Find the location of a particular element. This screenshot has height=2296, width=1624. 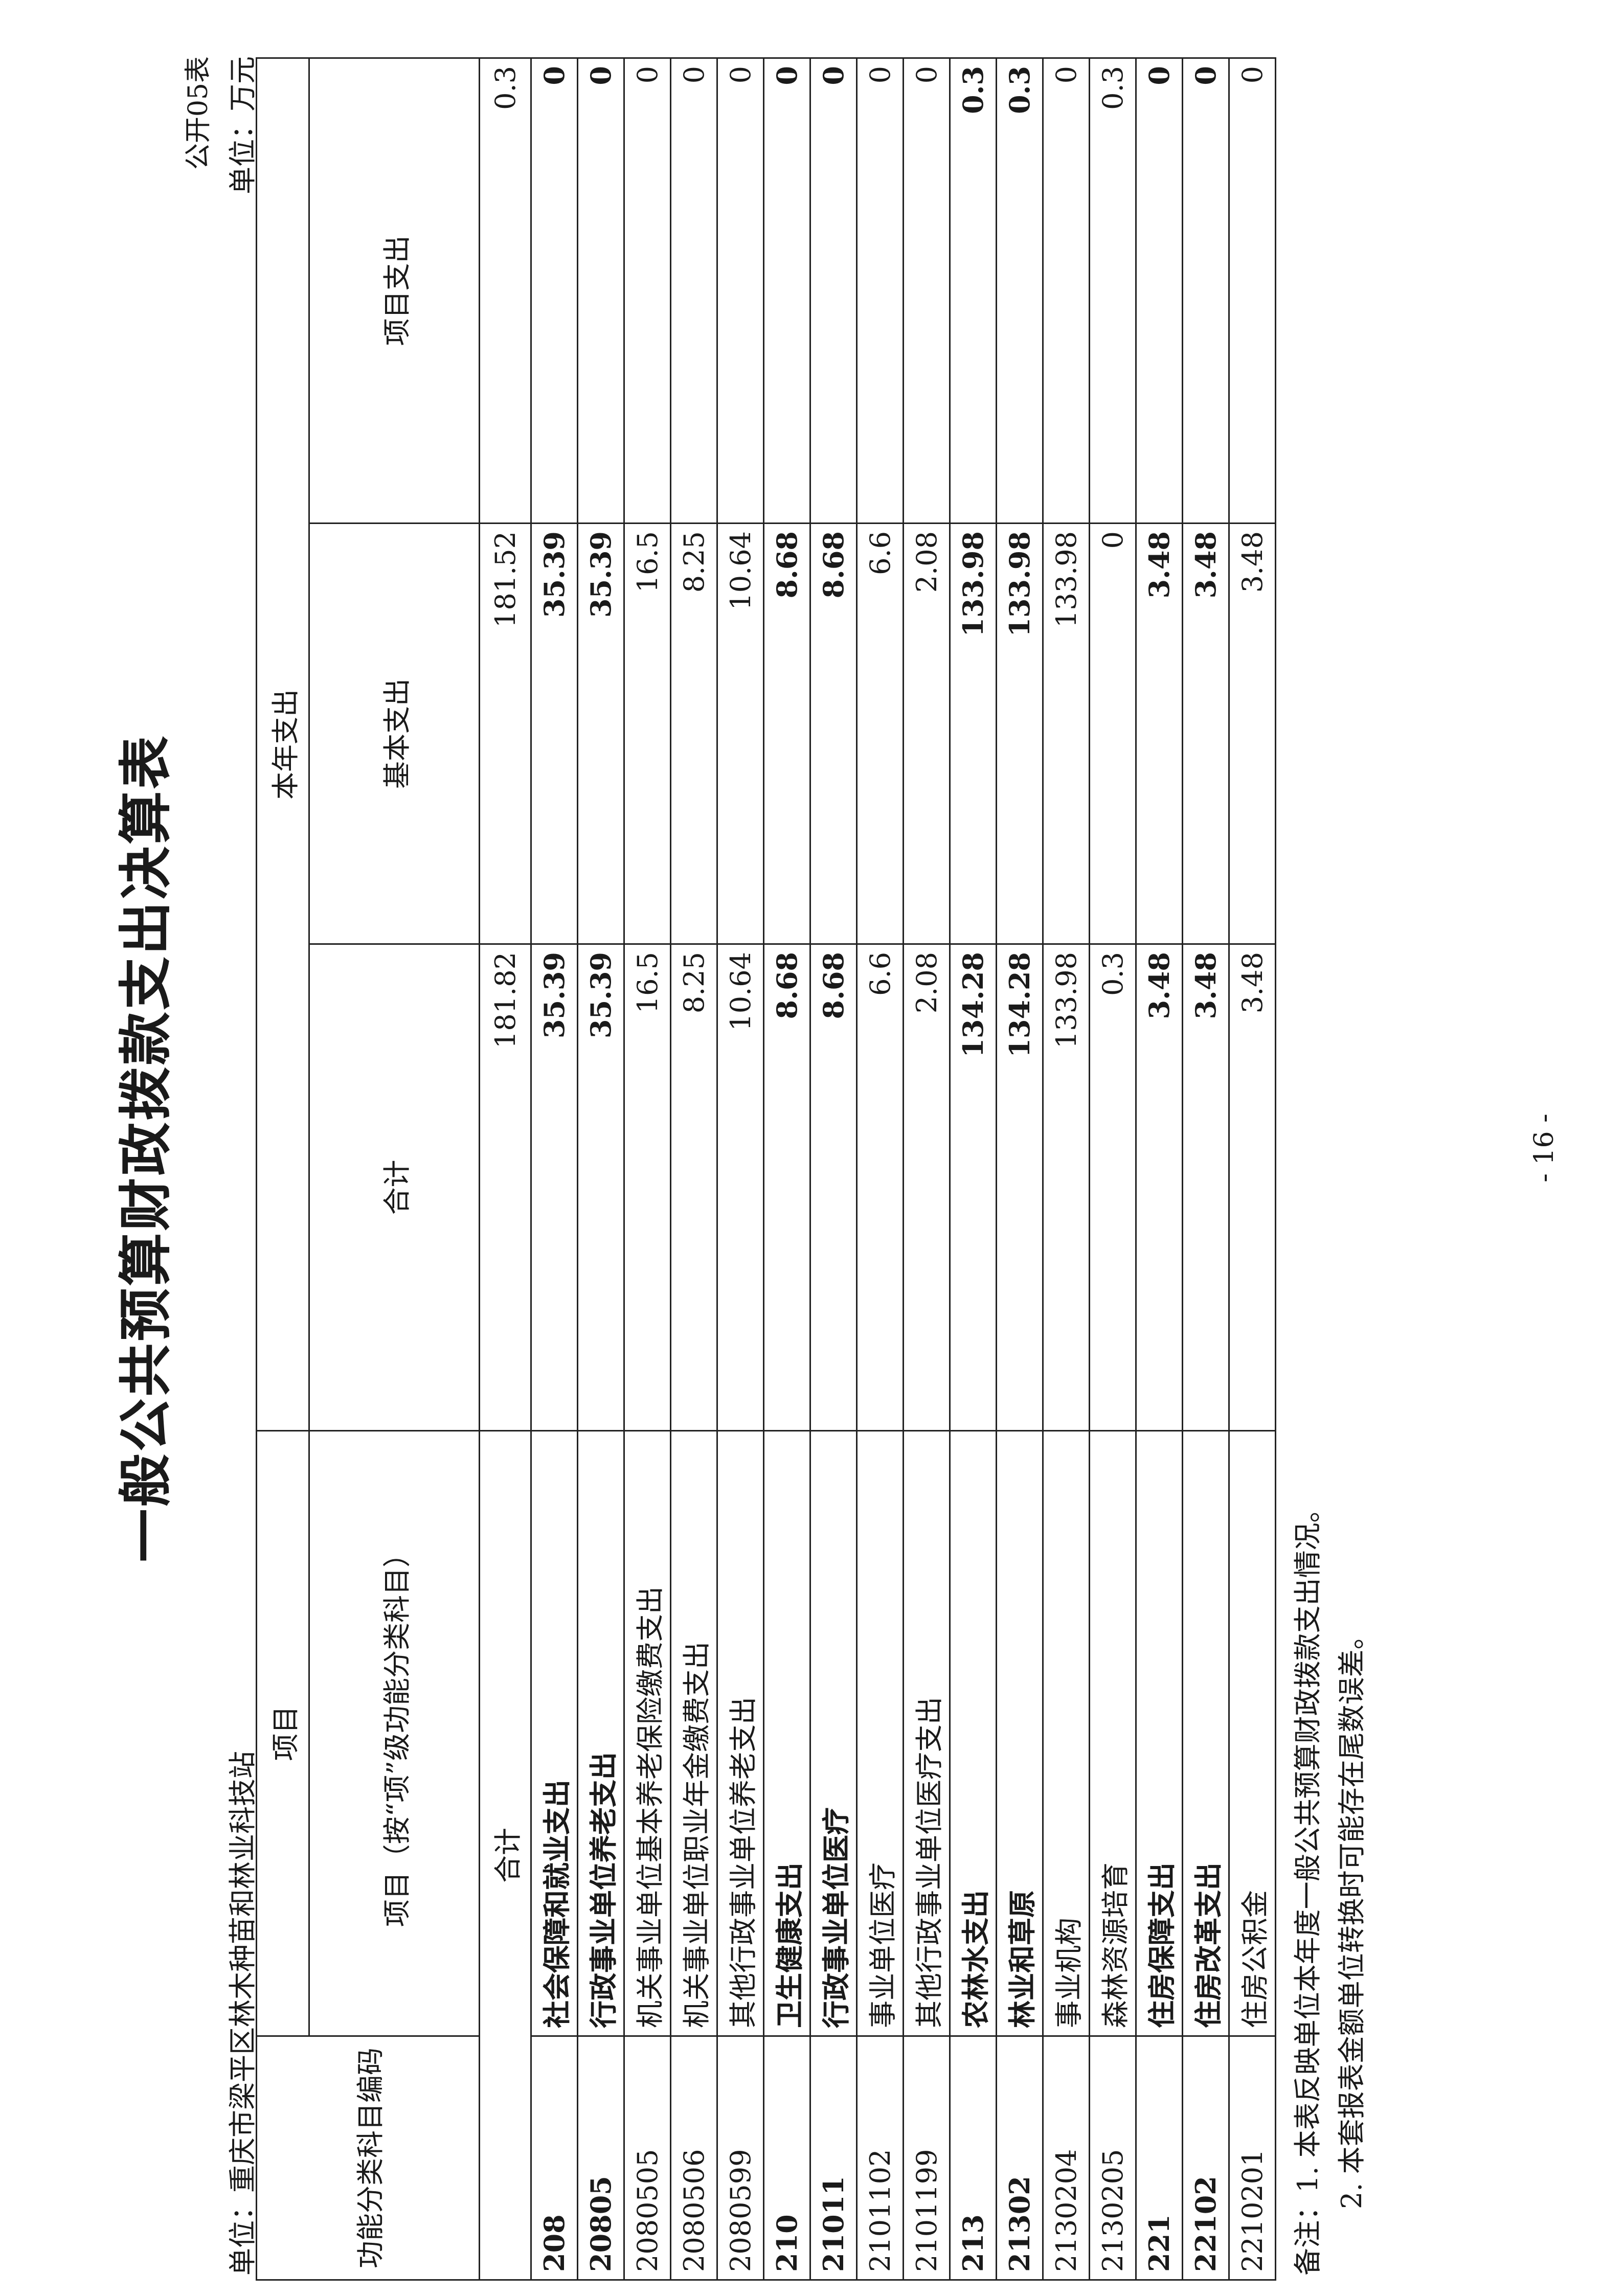

table-row: 2101199 其他行政事业单位医疗支出 2.08 2.08 0 is located at coordinates (926, 1169).